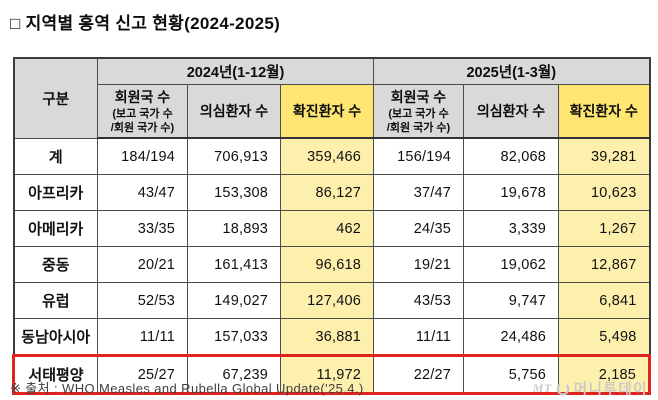  What do you see at coordinates (511, 337) in the screenshot?
I see `value-cell: 24,486` at bounding box center [511, 337].